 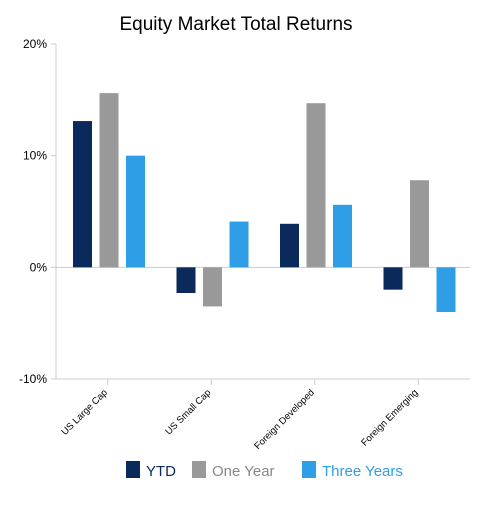 What do you see at coordinates (389, 417) in the screenshot?
I see `x-tick-label: Foreign Emerging` at bounding box center [389, 417].